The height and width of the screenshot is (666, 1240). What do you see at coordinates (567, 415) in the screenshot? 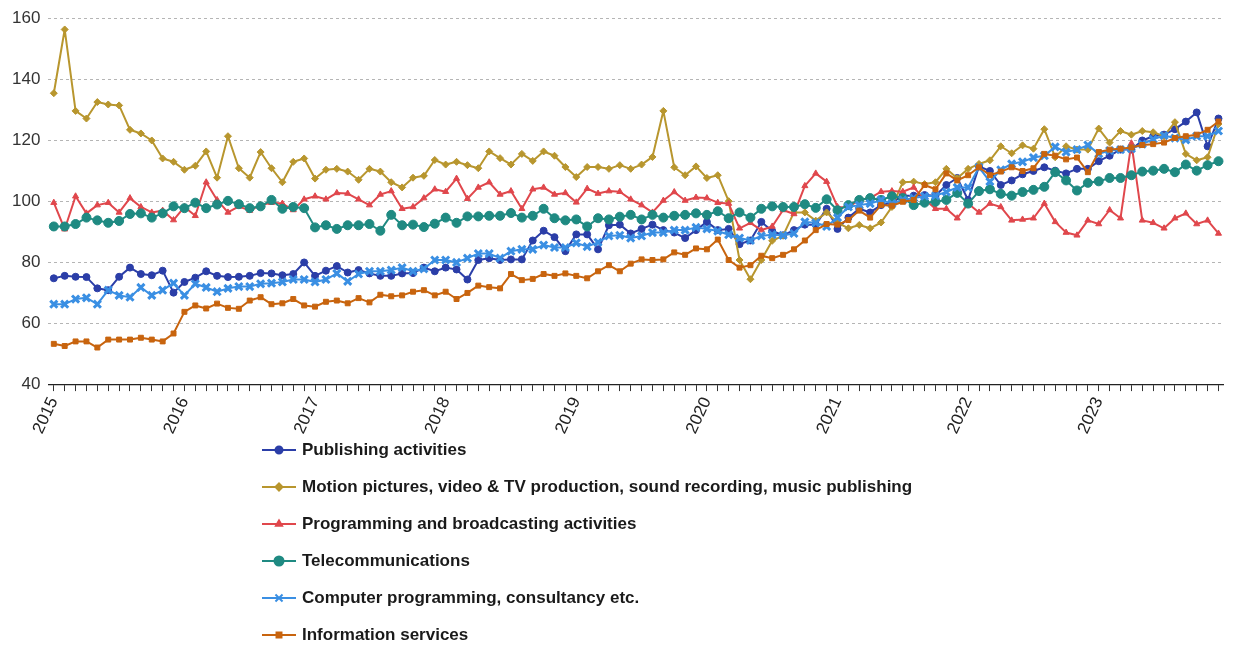
I see `x-tick-label: 2019` at bounding box center [567, 415].